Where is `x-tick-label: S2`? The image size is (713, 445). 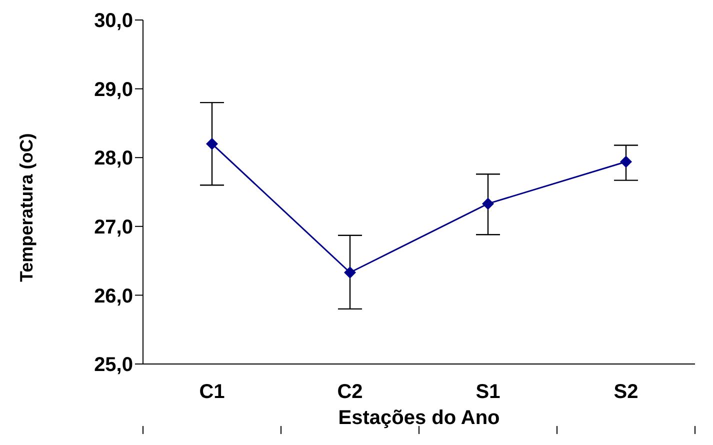
x-tick-label: S2 is located at coordinates (626, 392).